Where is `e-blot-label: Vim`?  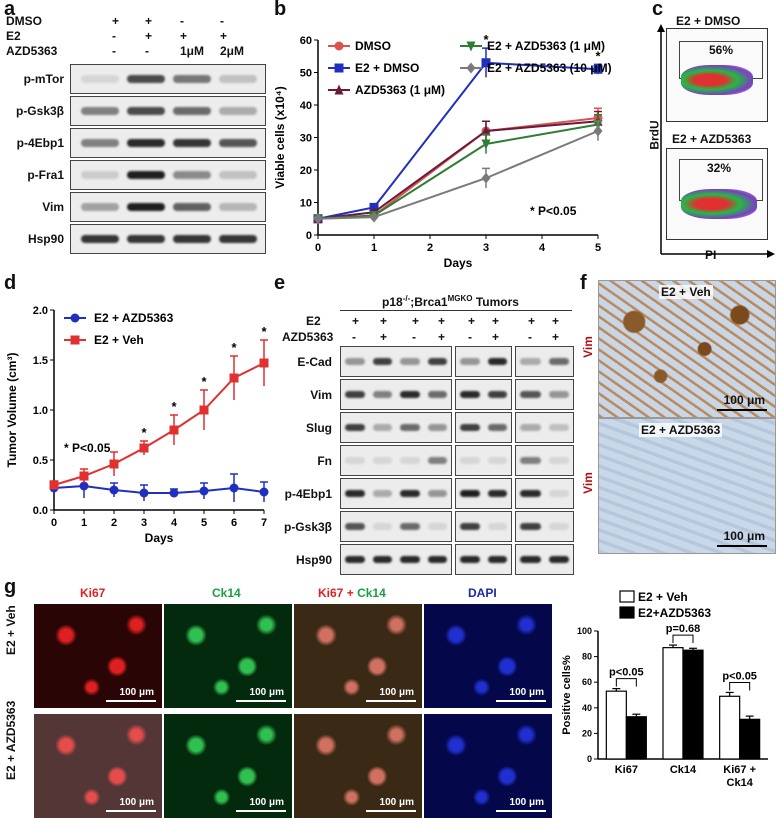 e-blot-label: Vim is located at coordinates (321, 395).